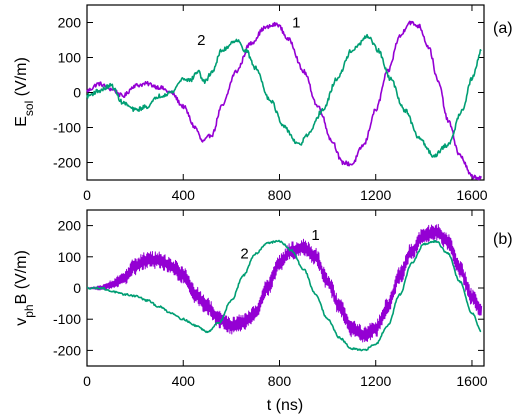 The width and height of the screenshot is (520, 418). I want to click on panel-b-ytick-label: -200, so click(67, 350).